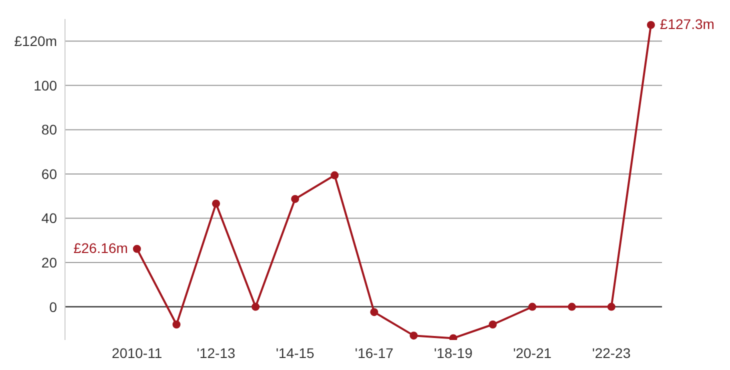  What do you see at coordinates (49, 174) in the screenshot?
I see `y-tick-label: 60` at bounding box center [49, 174].